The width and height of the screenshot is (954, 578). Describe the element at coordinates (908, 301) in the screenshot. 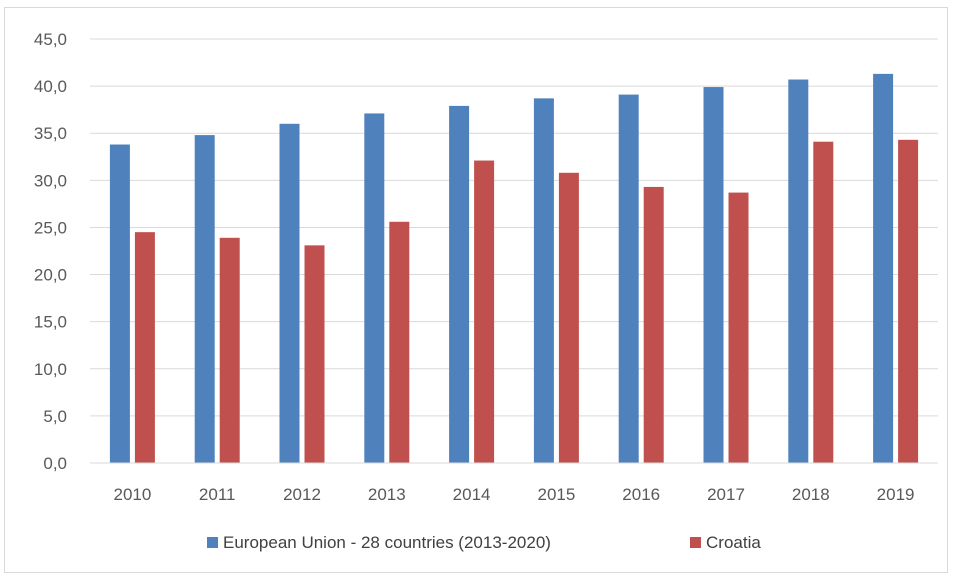

I see `bar-croatia-2019` at that location.